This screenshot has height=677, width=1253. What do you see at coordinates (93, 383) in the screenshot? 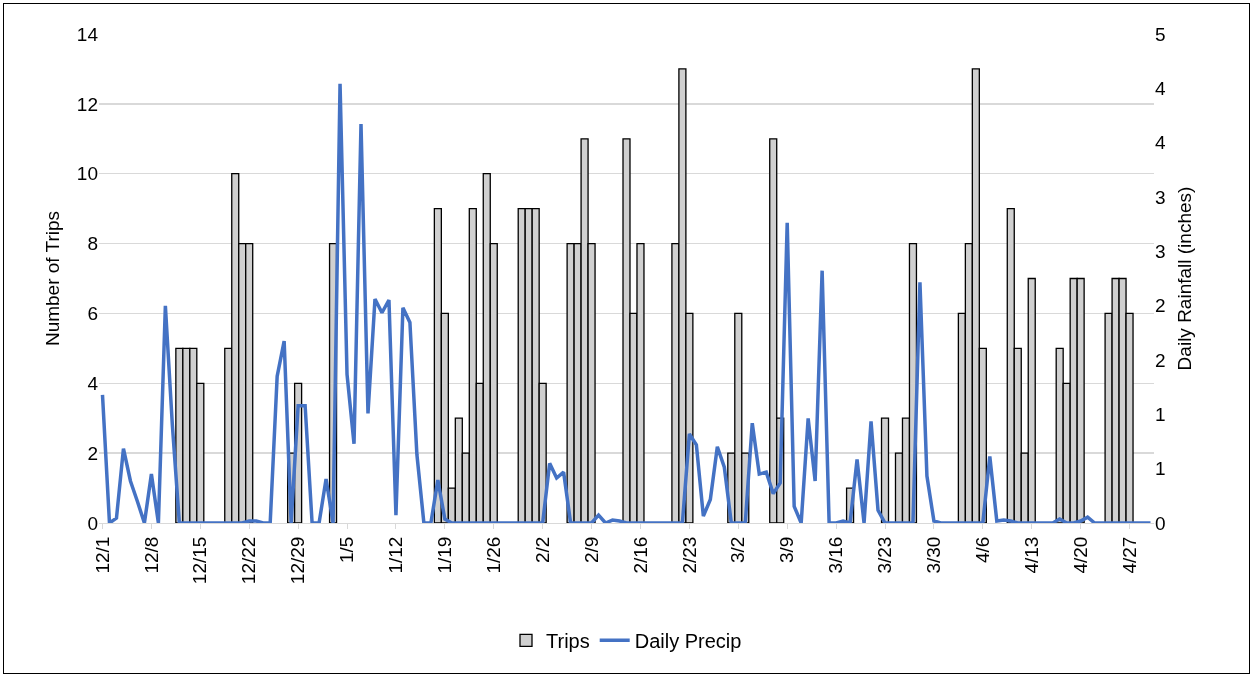
I see `y-tick-label: 4` at bounding box center [93, 383].